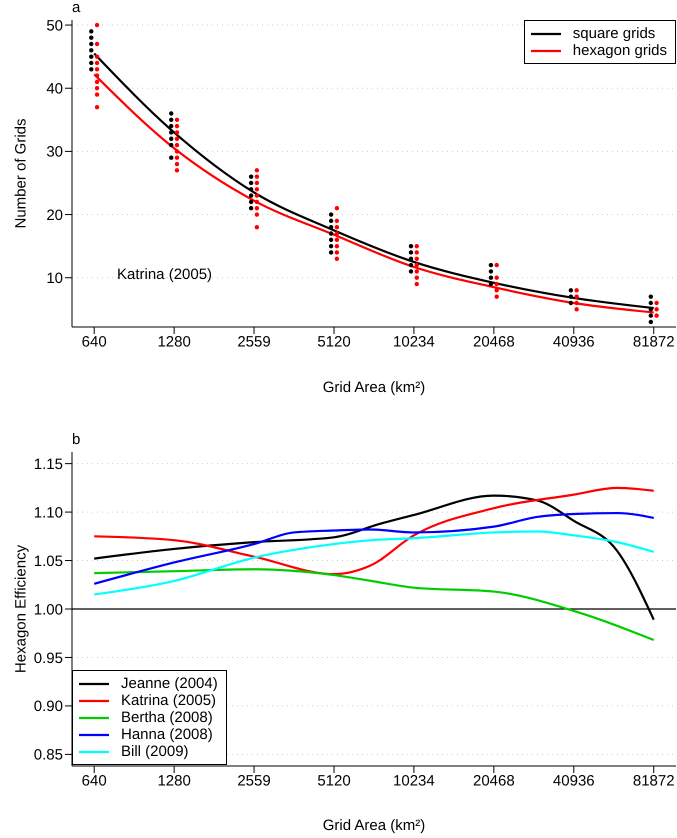 This screenshot has width=677, height=838. Describe the element at coordinates (167, 734) in the screenshot. I see `legend-label: Hanna (2008)` at that location.